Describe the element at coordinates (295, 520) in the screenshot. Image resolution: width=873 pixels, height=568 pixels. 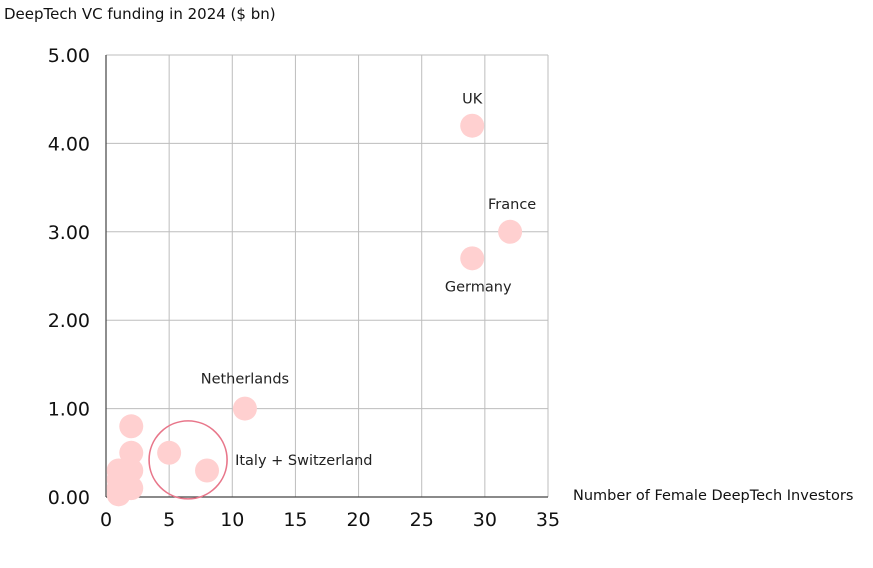
I see `x-tick-label: 15` at that location.